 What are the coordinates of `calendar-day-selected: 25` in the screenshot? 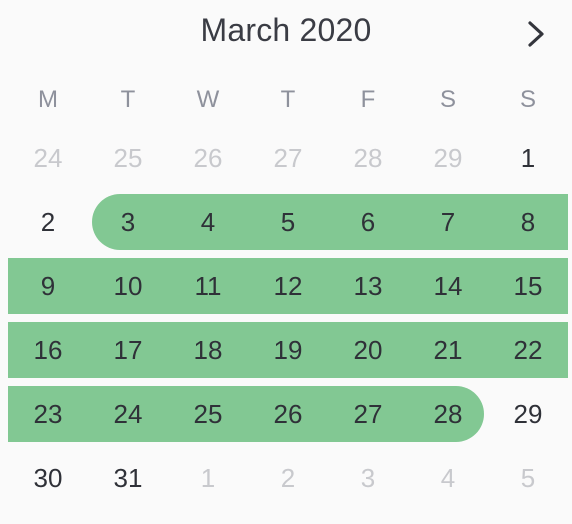 It's located at (208, 414).